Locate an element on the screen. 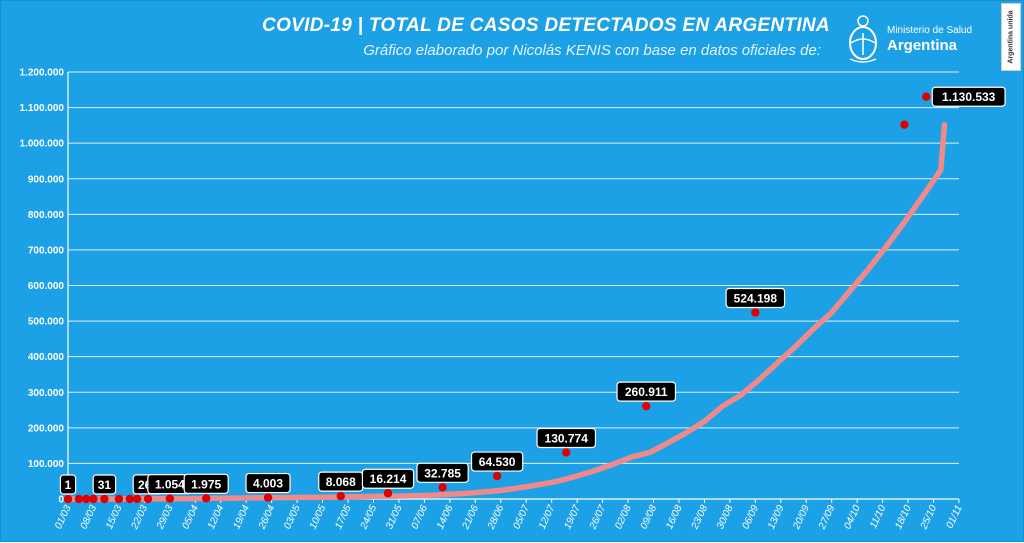  data-label-text: 4.003 is located at coordinates (268, 484).